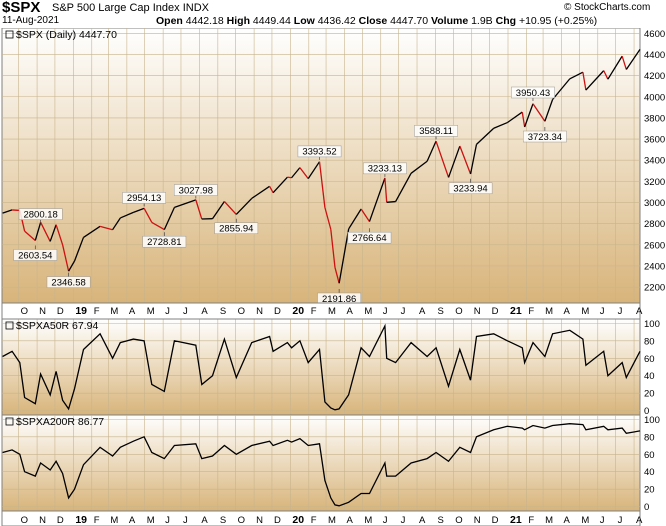 This screenshot has width=666, height=526. I want to click on legend-swatch, so click(9, 34).